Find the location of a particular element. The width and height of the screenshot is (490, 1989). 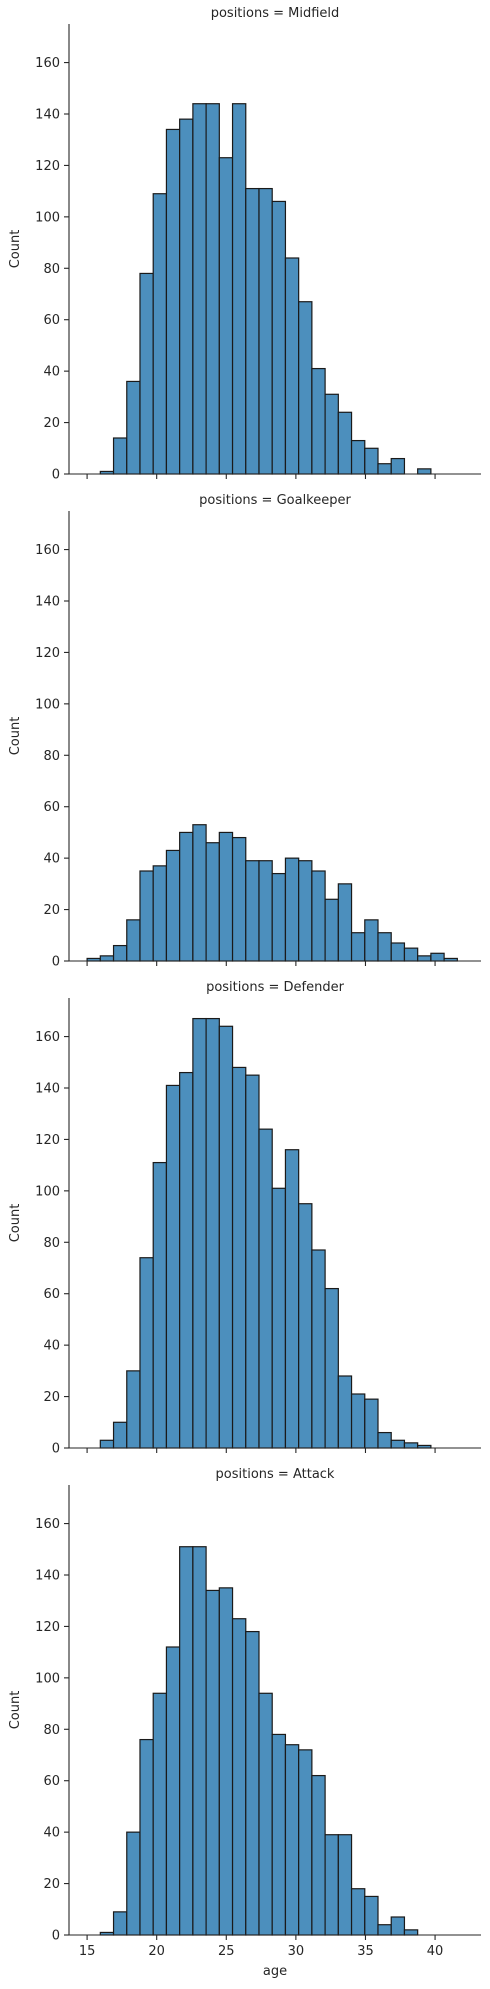

x-tick-label: 15 is located at coordinates (87, 1951).